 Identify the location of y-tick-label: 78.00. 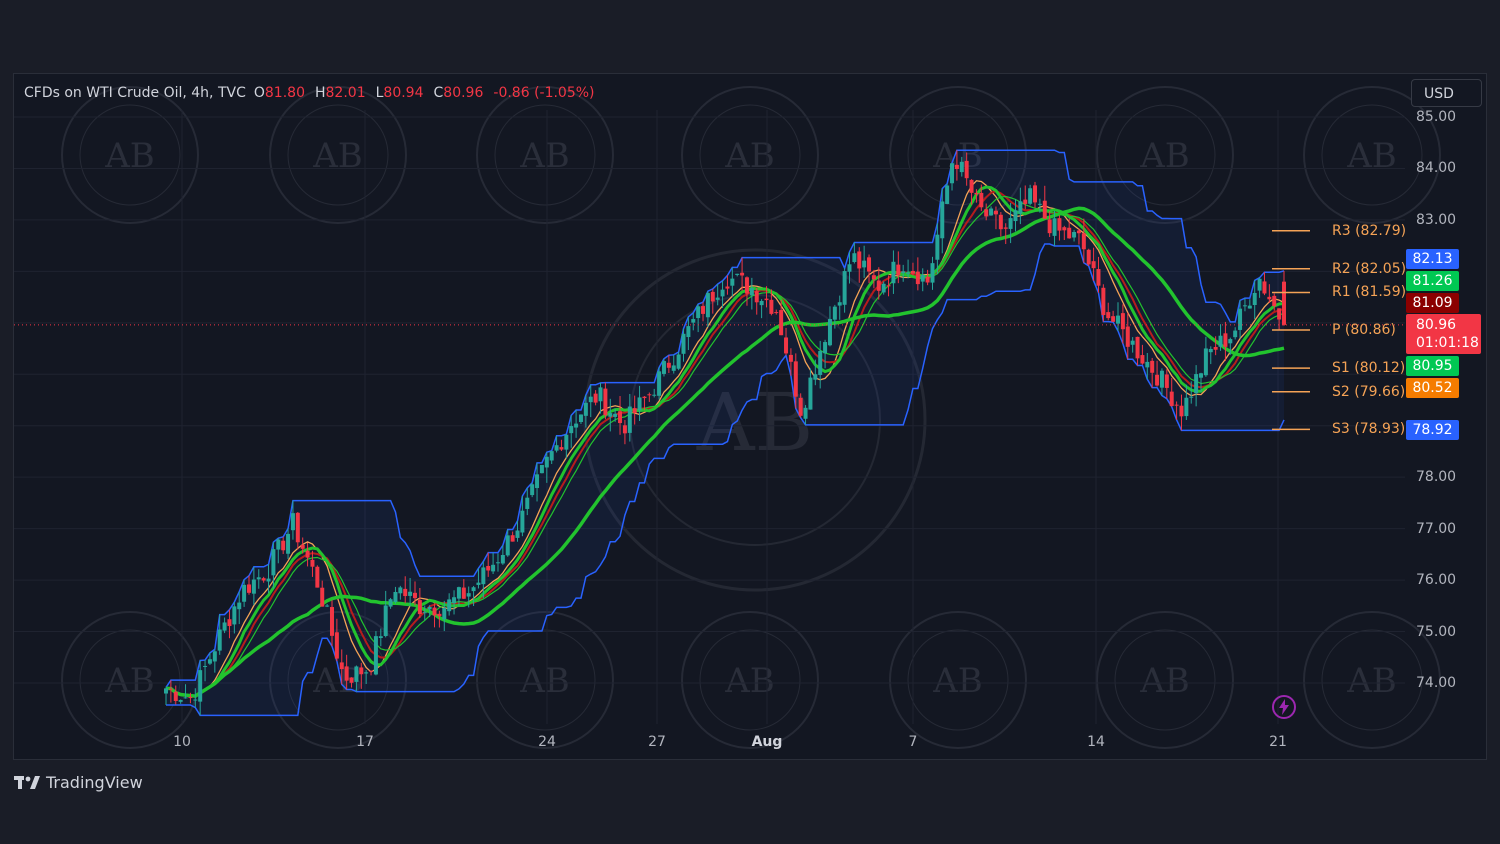
(1436, 477).